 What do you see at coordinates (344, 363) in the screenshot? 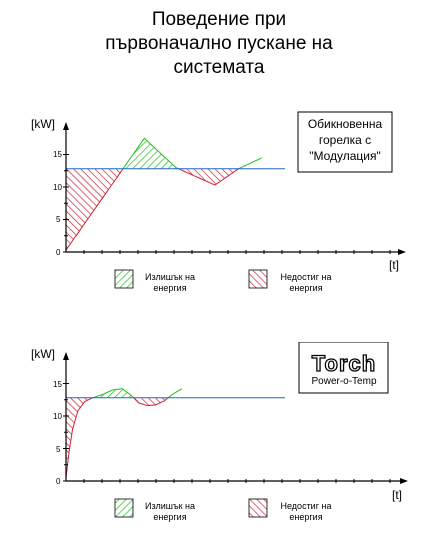
I see `torch-logo: Torch` at bounding box center [344, 363].